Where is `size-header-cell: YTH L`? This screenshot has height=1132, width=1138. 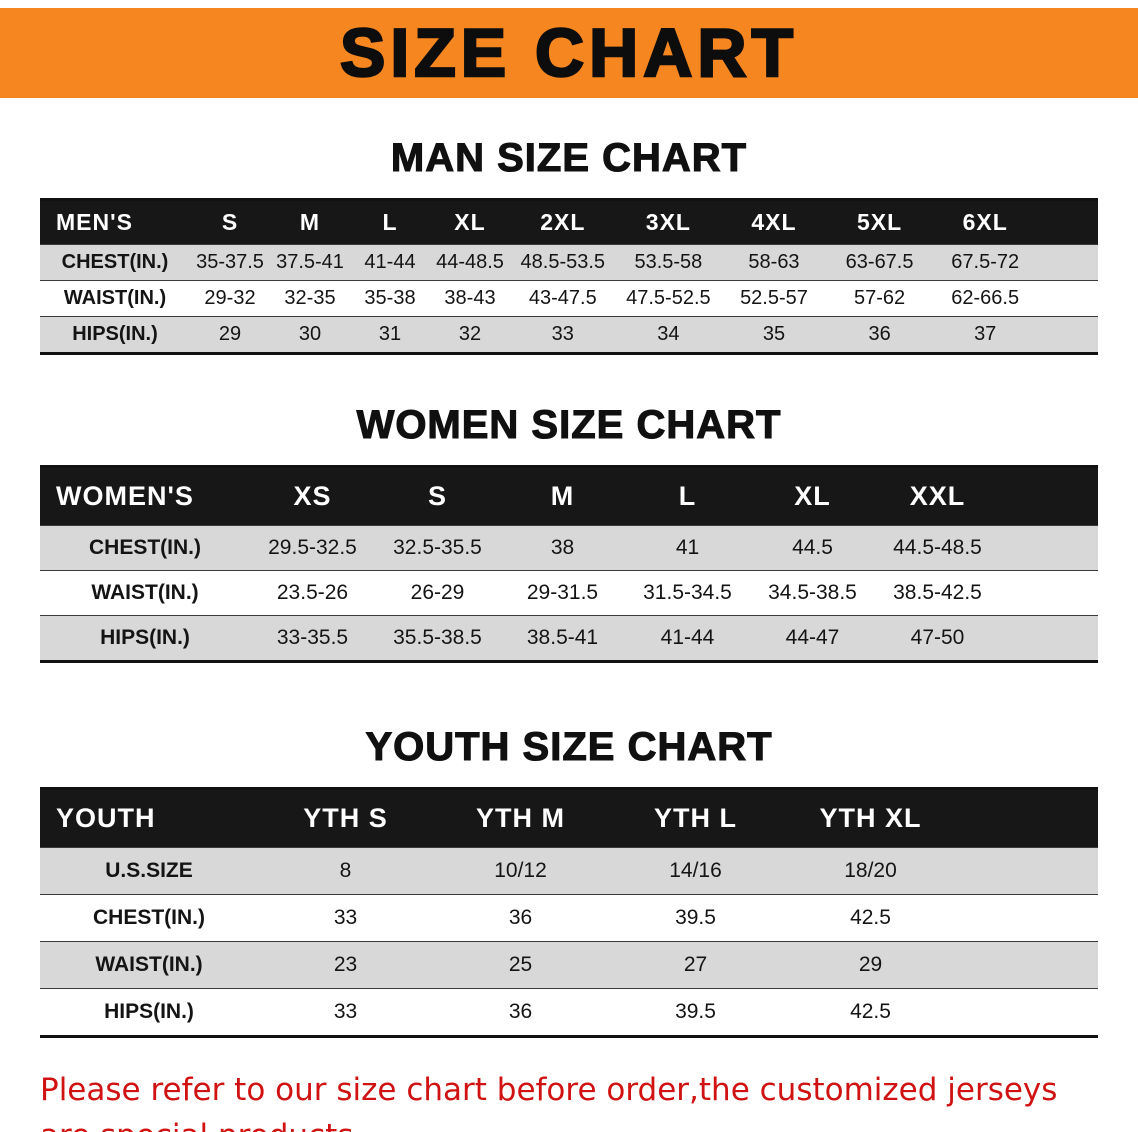 size-header-cell: YTH L is located at coordinates (695, 818).